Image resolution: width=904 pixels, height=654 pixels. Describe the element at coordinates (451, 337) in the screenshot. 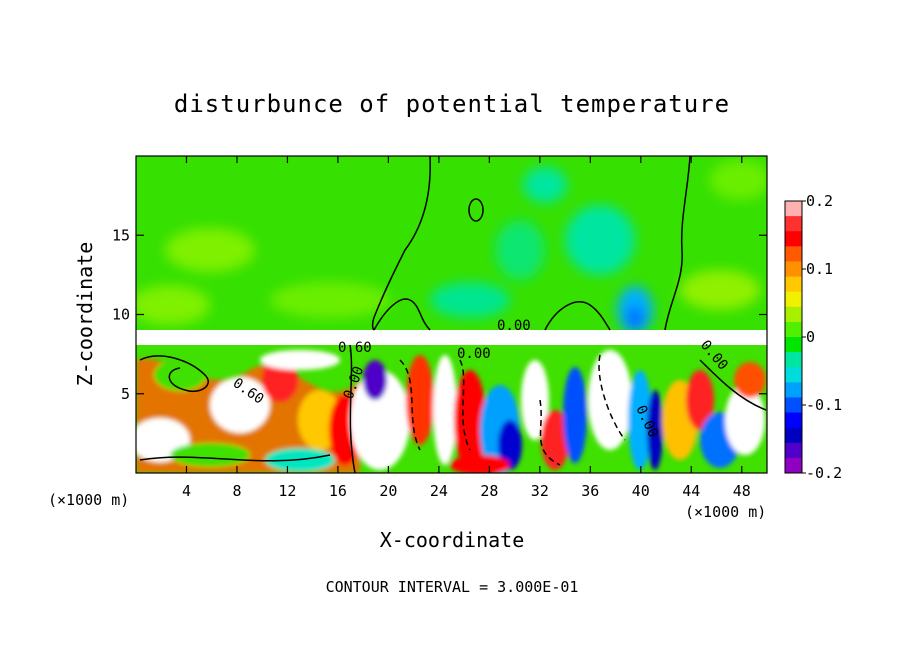

I see `layer-band` at that location.